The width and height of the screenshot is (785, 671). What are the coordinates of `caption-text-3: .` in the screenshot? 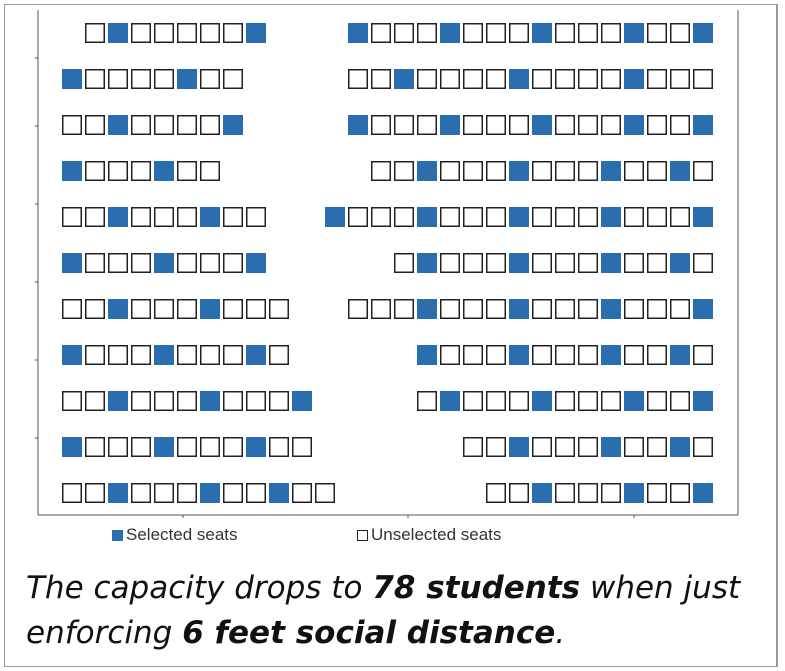 It's located at (560, 633).